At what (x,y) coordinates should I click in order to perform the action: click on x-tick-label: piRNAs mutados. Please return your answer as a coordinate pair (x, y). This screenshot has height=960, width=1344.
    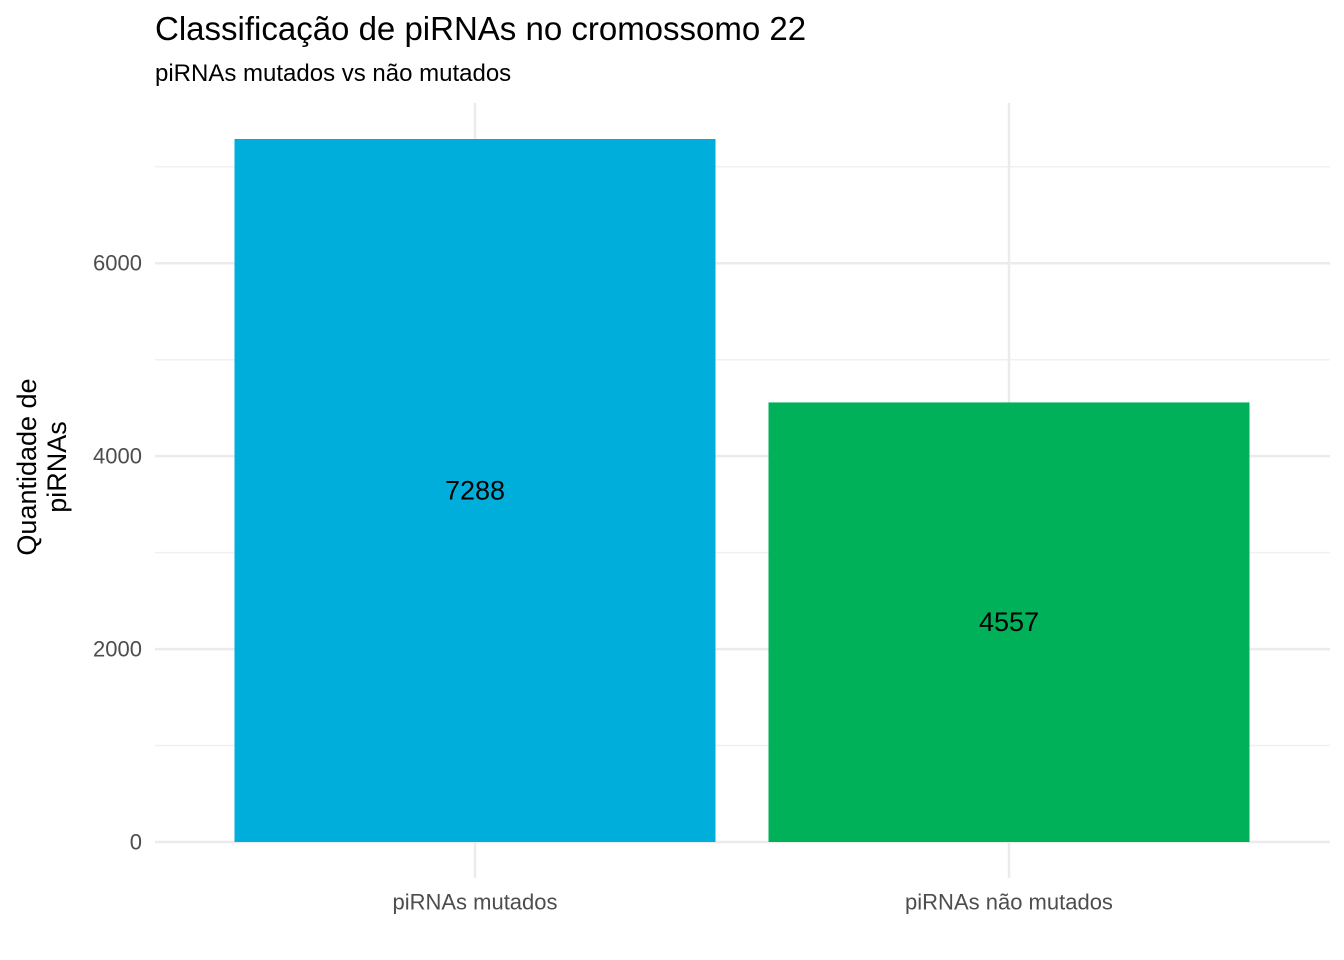
    Looking at the image, I should click on (474, 902).